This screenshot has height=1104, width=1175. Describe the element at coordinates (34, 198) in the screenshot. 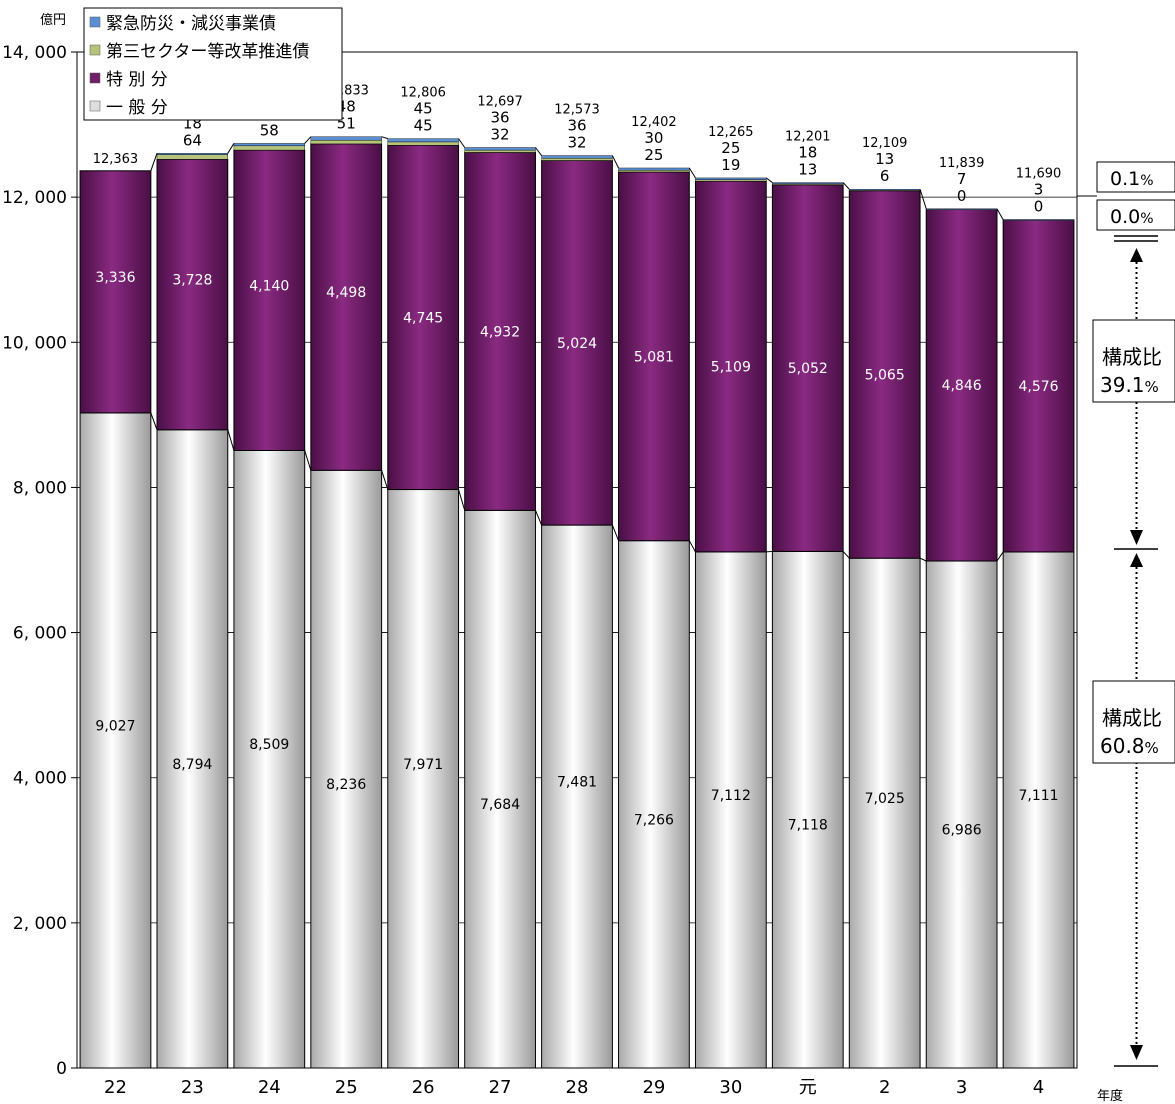

I see `y-tick-label: 12, 000` at that location.